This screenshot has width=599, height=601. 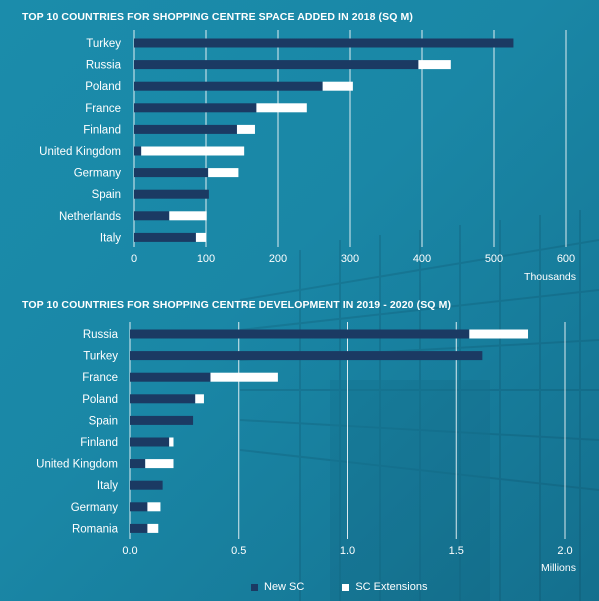 I want to click on chart2-category-label: France, so click(x=100, y=378).